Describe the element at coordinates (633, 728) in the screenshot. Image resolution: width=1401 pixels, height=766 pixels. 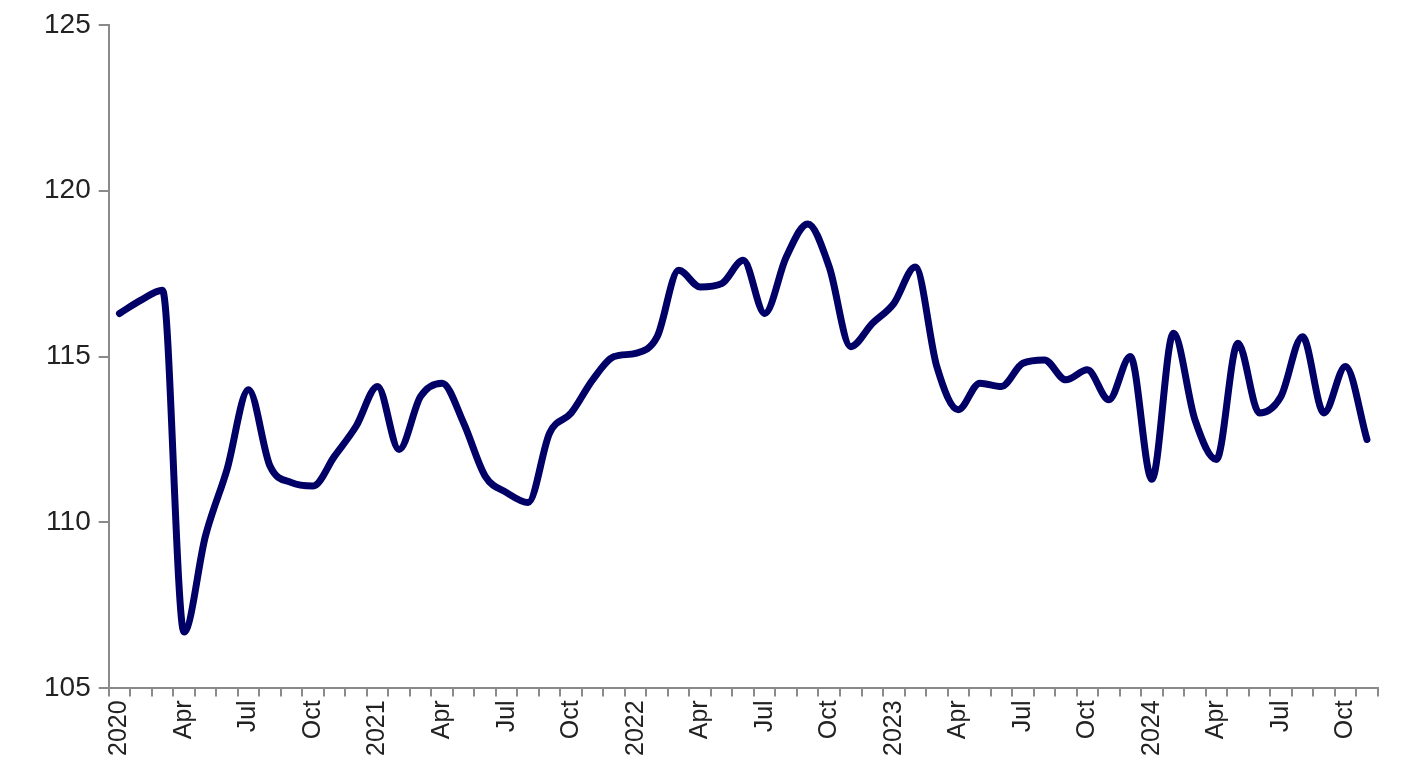
I see `x-tick-label: 2022` at that location.